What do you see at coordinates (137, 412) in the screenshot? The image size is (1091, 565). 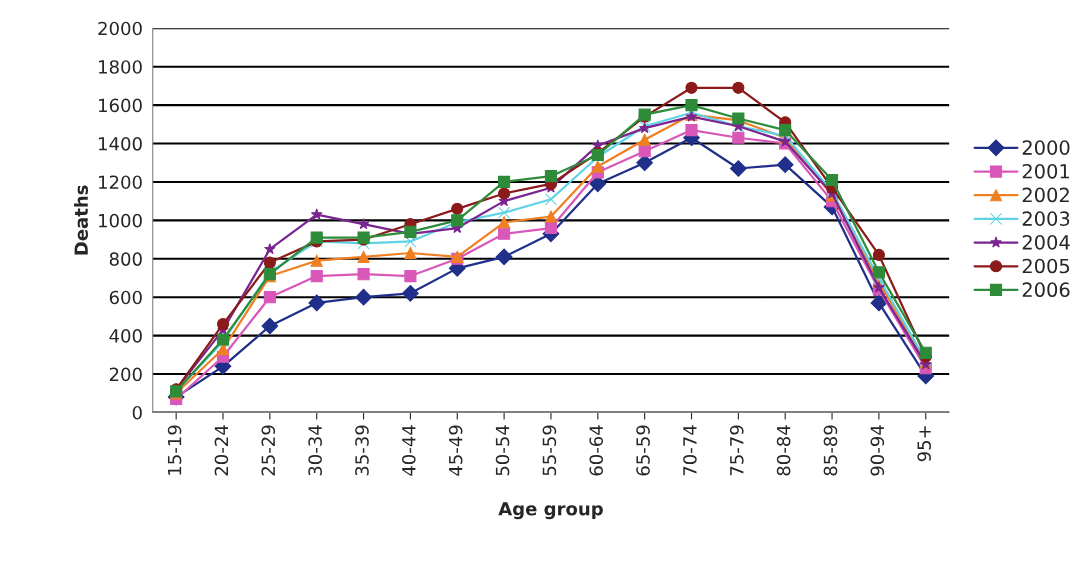 I see `y-tick-label: 0` at bounding box center [137, 412].